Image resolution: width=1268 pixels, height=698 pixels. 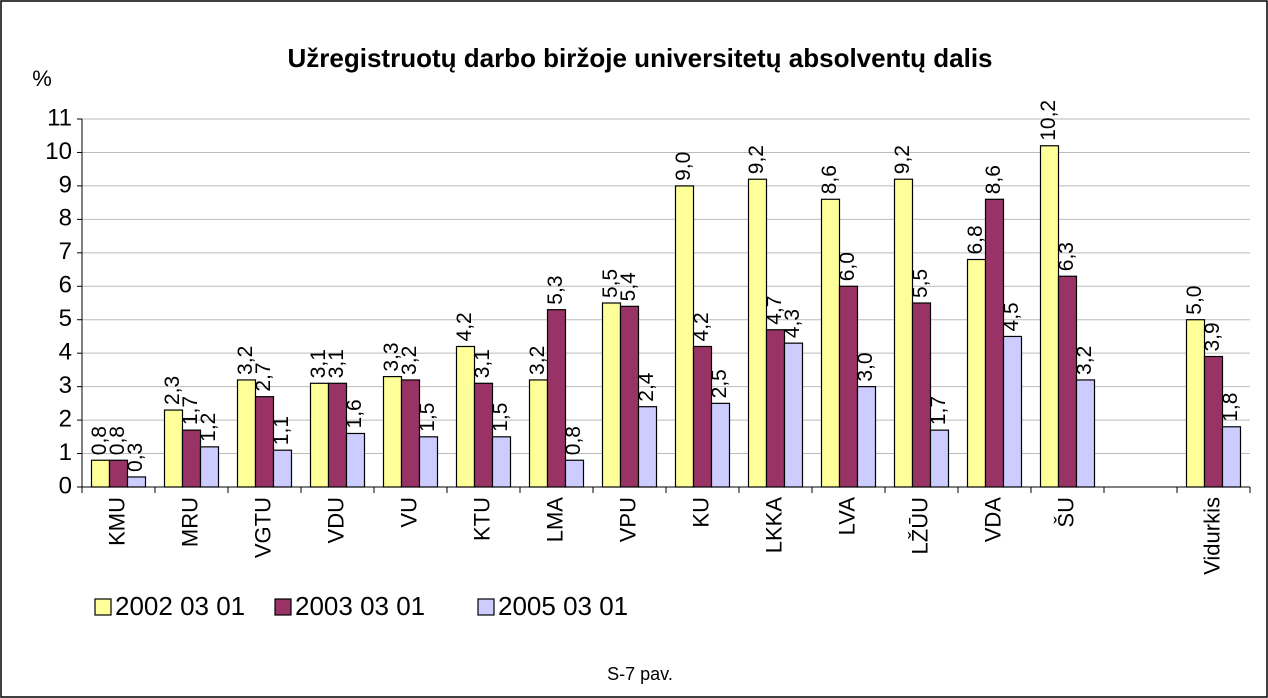 I want to click on value-label: 1,6, so click(x=354, y=413).